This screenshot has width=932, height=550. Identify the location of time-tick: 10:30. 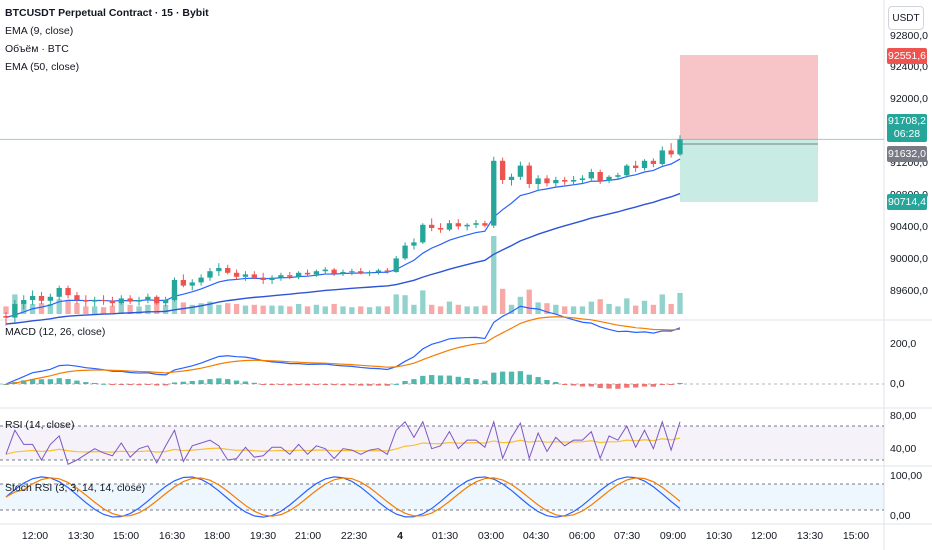
(719, 536).